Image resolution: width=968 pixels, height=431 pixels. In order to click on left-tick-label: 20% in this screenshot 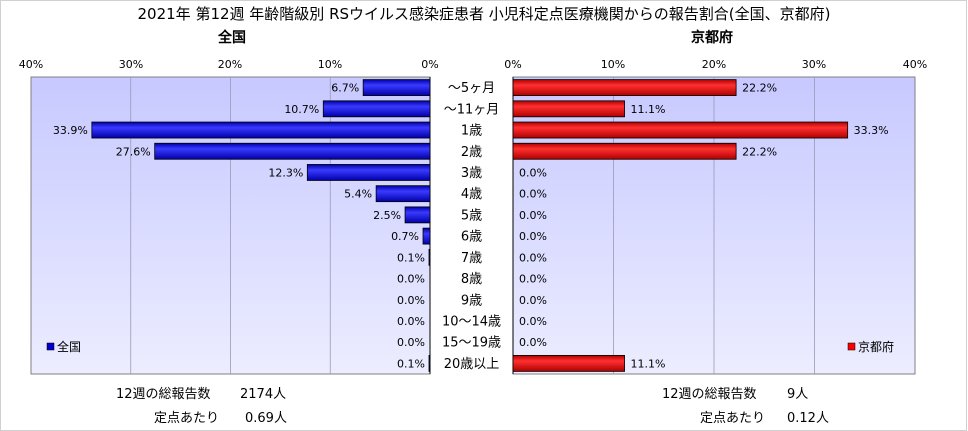, I will do `click(230, 64)`.